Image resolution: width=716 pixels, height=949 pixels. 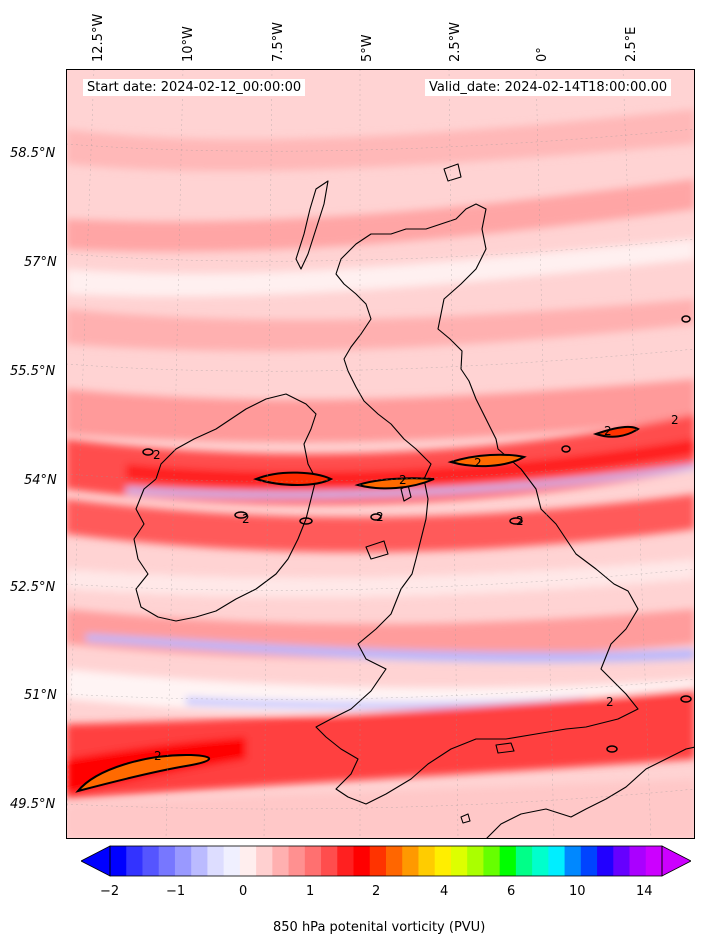 What do you see at coordinates (676, 861) in the screenshot?
I see `colorbar-extend-high` at bounding box center [676, 861].